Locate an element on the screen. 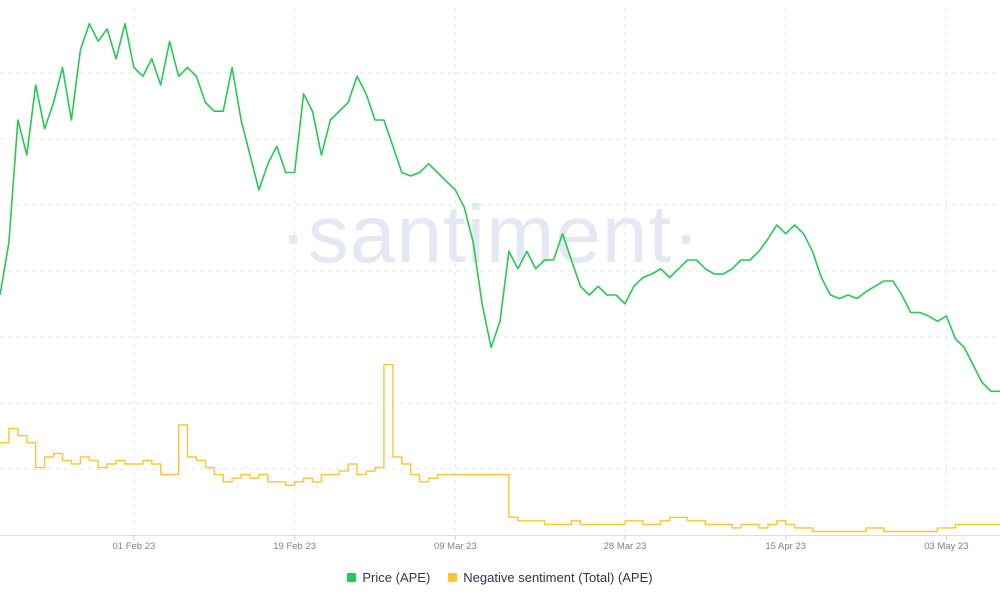 The height and width of the screenshot is (600, 1000). x-tick-label: 19 Feb 23 is located at coordinates (294, 546).